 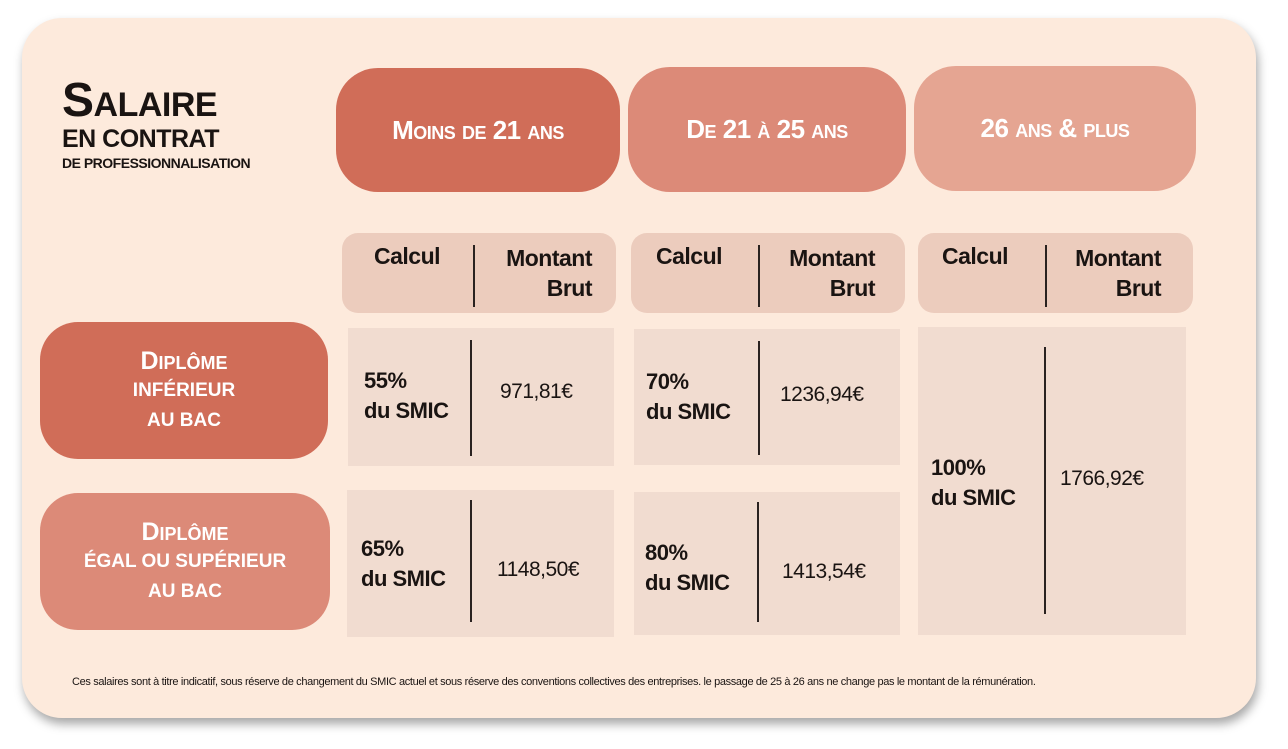 I want to click on column-header-26-plus: Calcul Montant Brut, so click(x=1055, y=273).